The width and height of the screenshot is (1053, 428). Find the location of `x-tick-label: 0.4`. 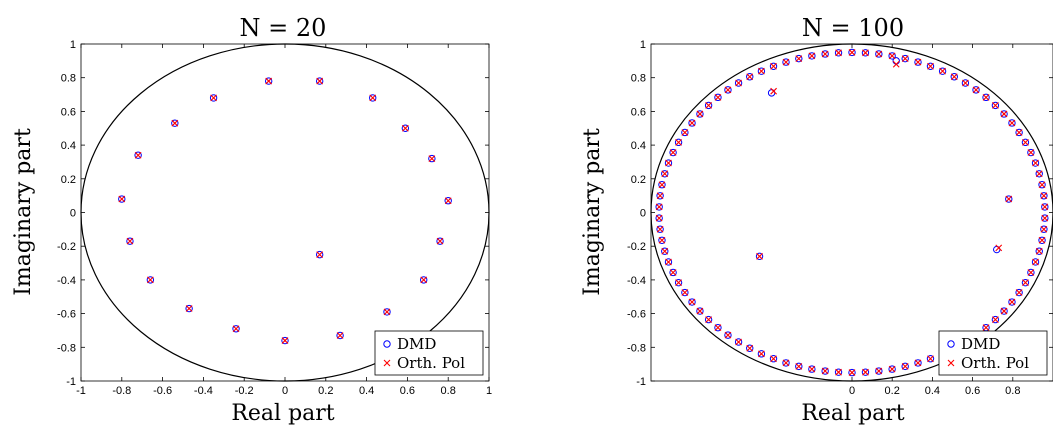

x-tick-label: 0.4 is located at coordinates (366, 391).